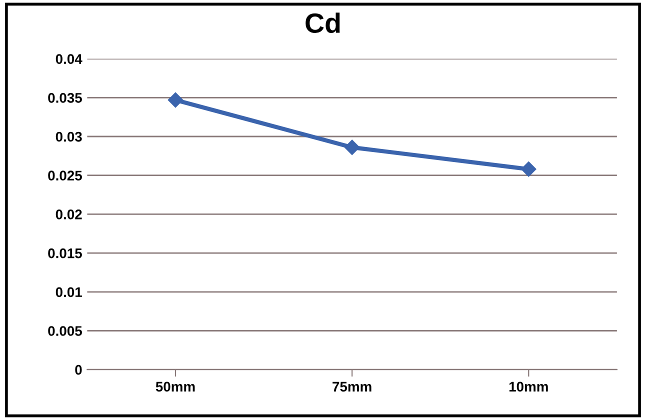 This screenshot has height=420, width=646. I want to click on y-tick-label: 0.015, so click(65, 253).